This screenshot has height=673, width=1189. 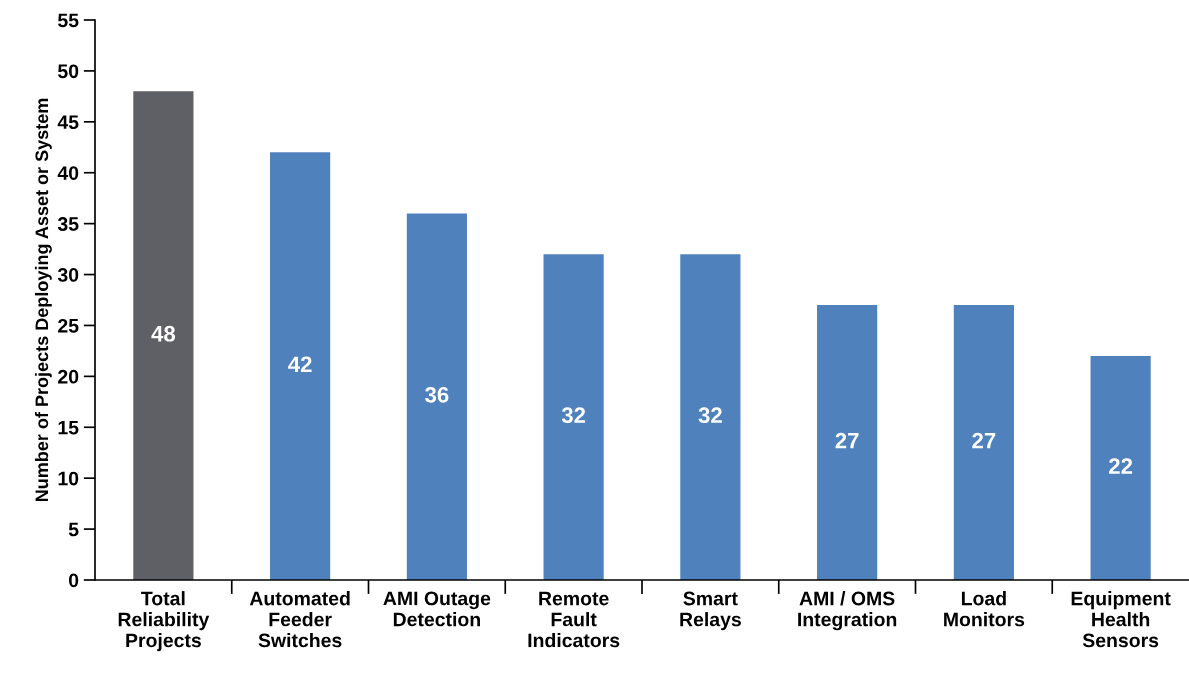 What do you see at coordinates (68, 427) in the screenshot?
I see `y-tick-label: 15` at bounding box center [68, 427].